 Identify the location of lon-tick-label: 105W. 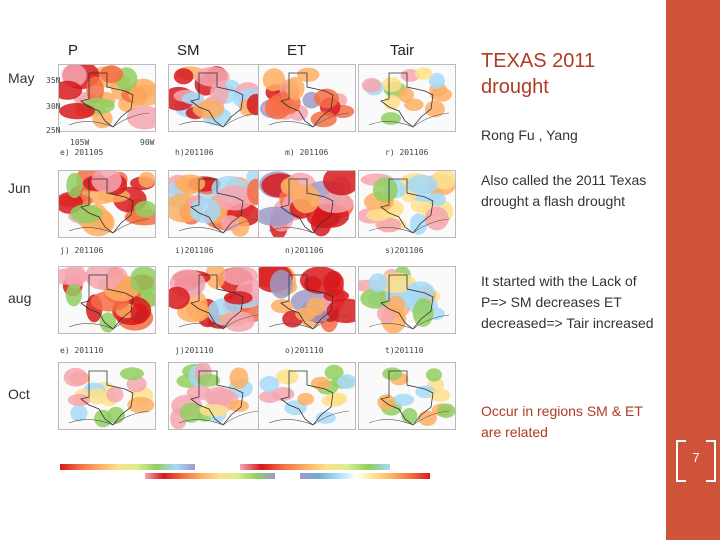
(80, 142).